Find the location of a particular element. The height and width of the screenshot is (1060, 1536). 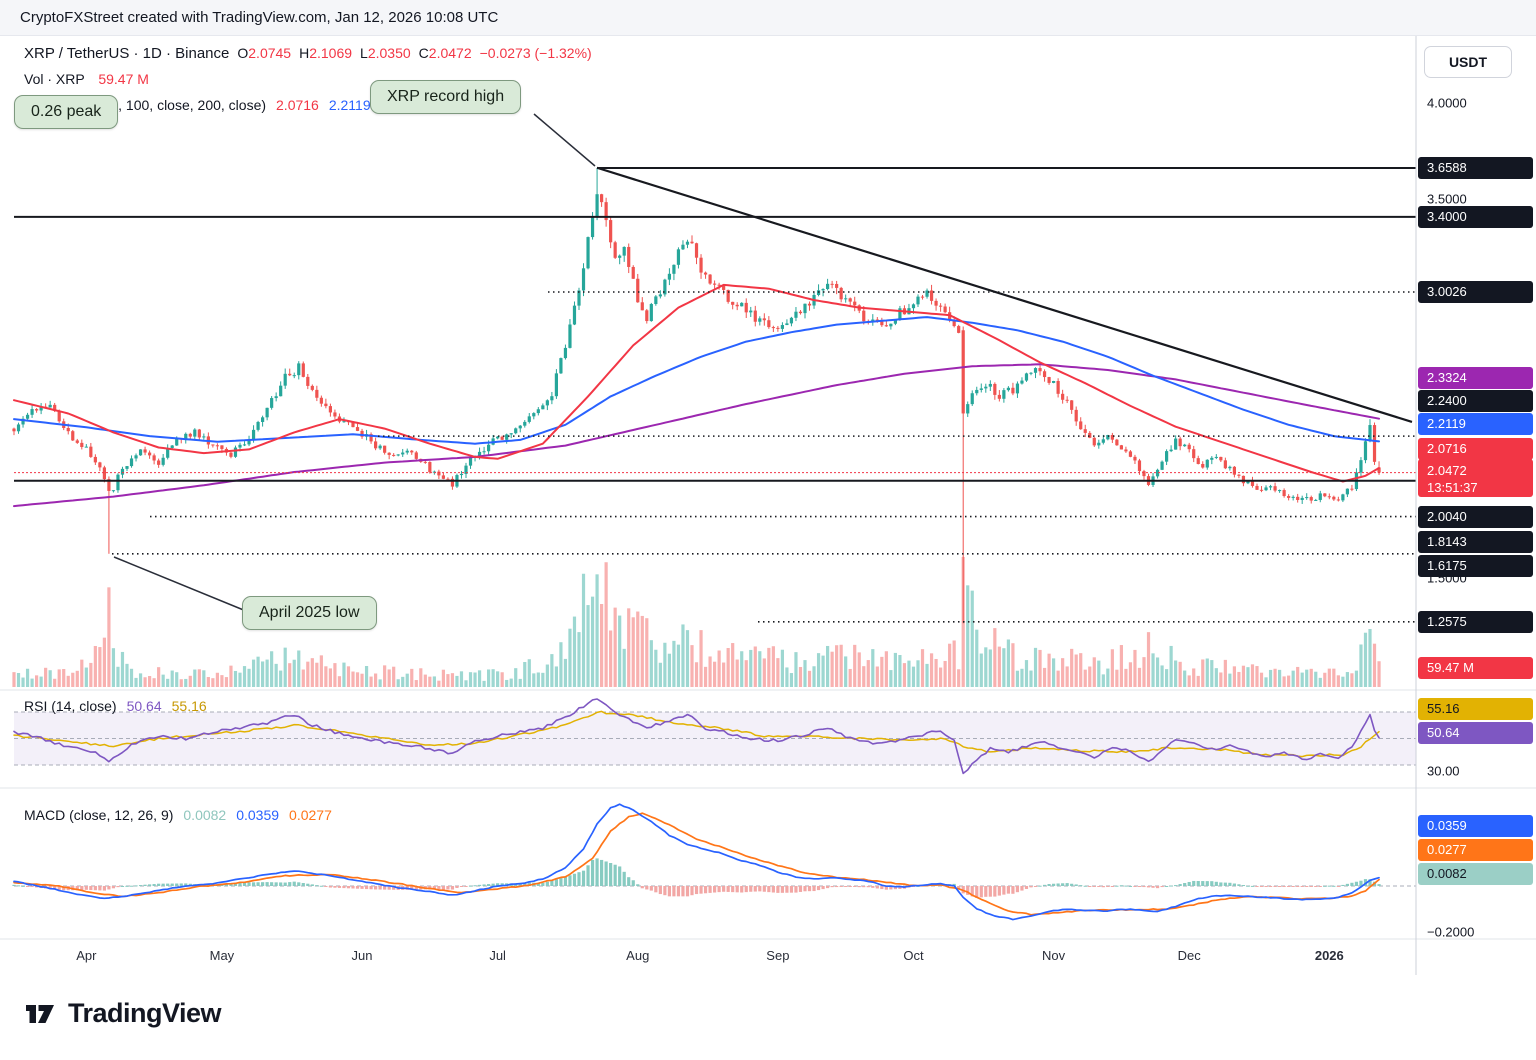

axis-badge: 1.8143 is located at coordinates (1475, 542).